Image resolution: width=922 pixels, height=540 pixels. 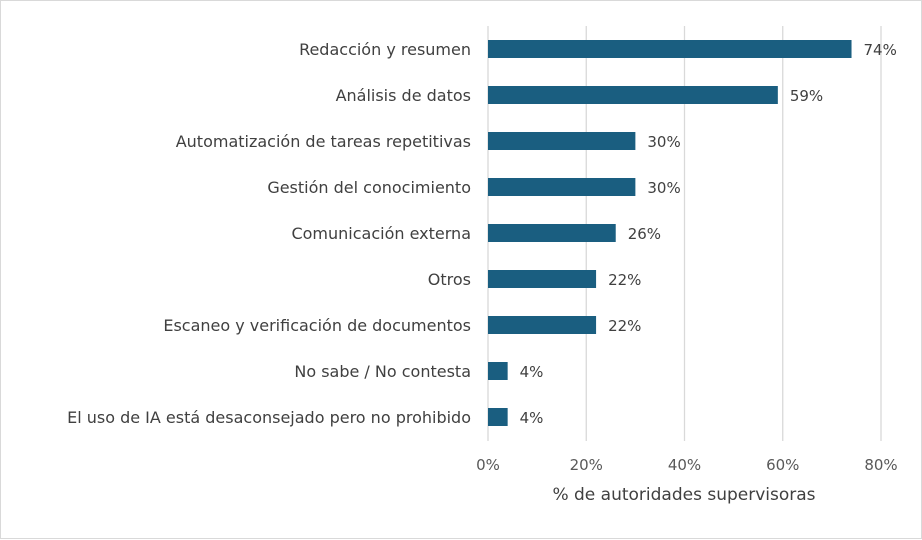 What do you see at coordinates (782, 465) in the screenshot?
I see `x-tick-label: 60%` at bounding box center [782, 465].